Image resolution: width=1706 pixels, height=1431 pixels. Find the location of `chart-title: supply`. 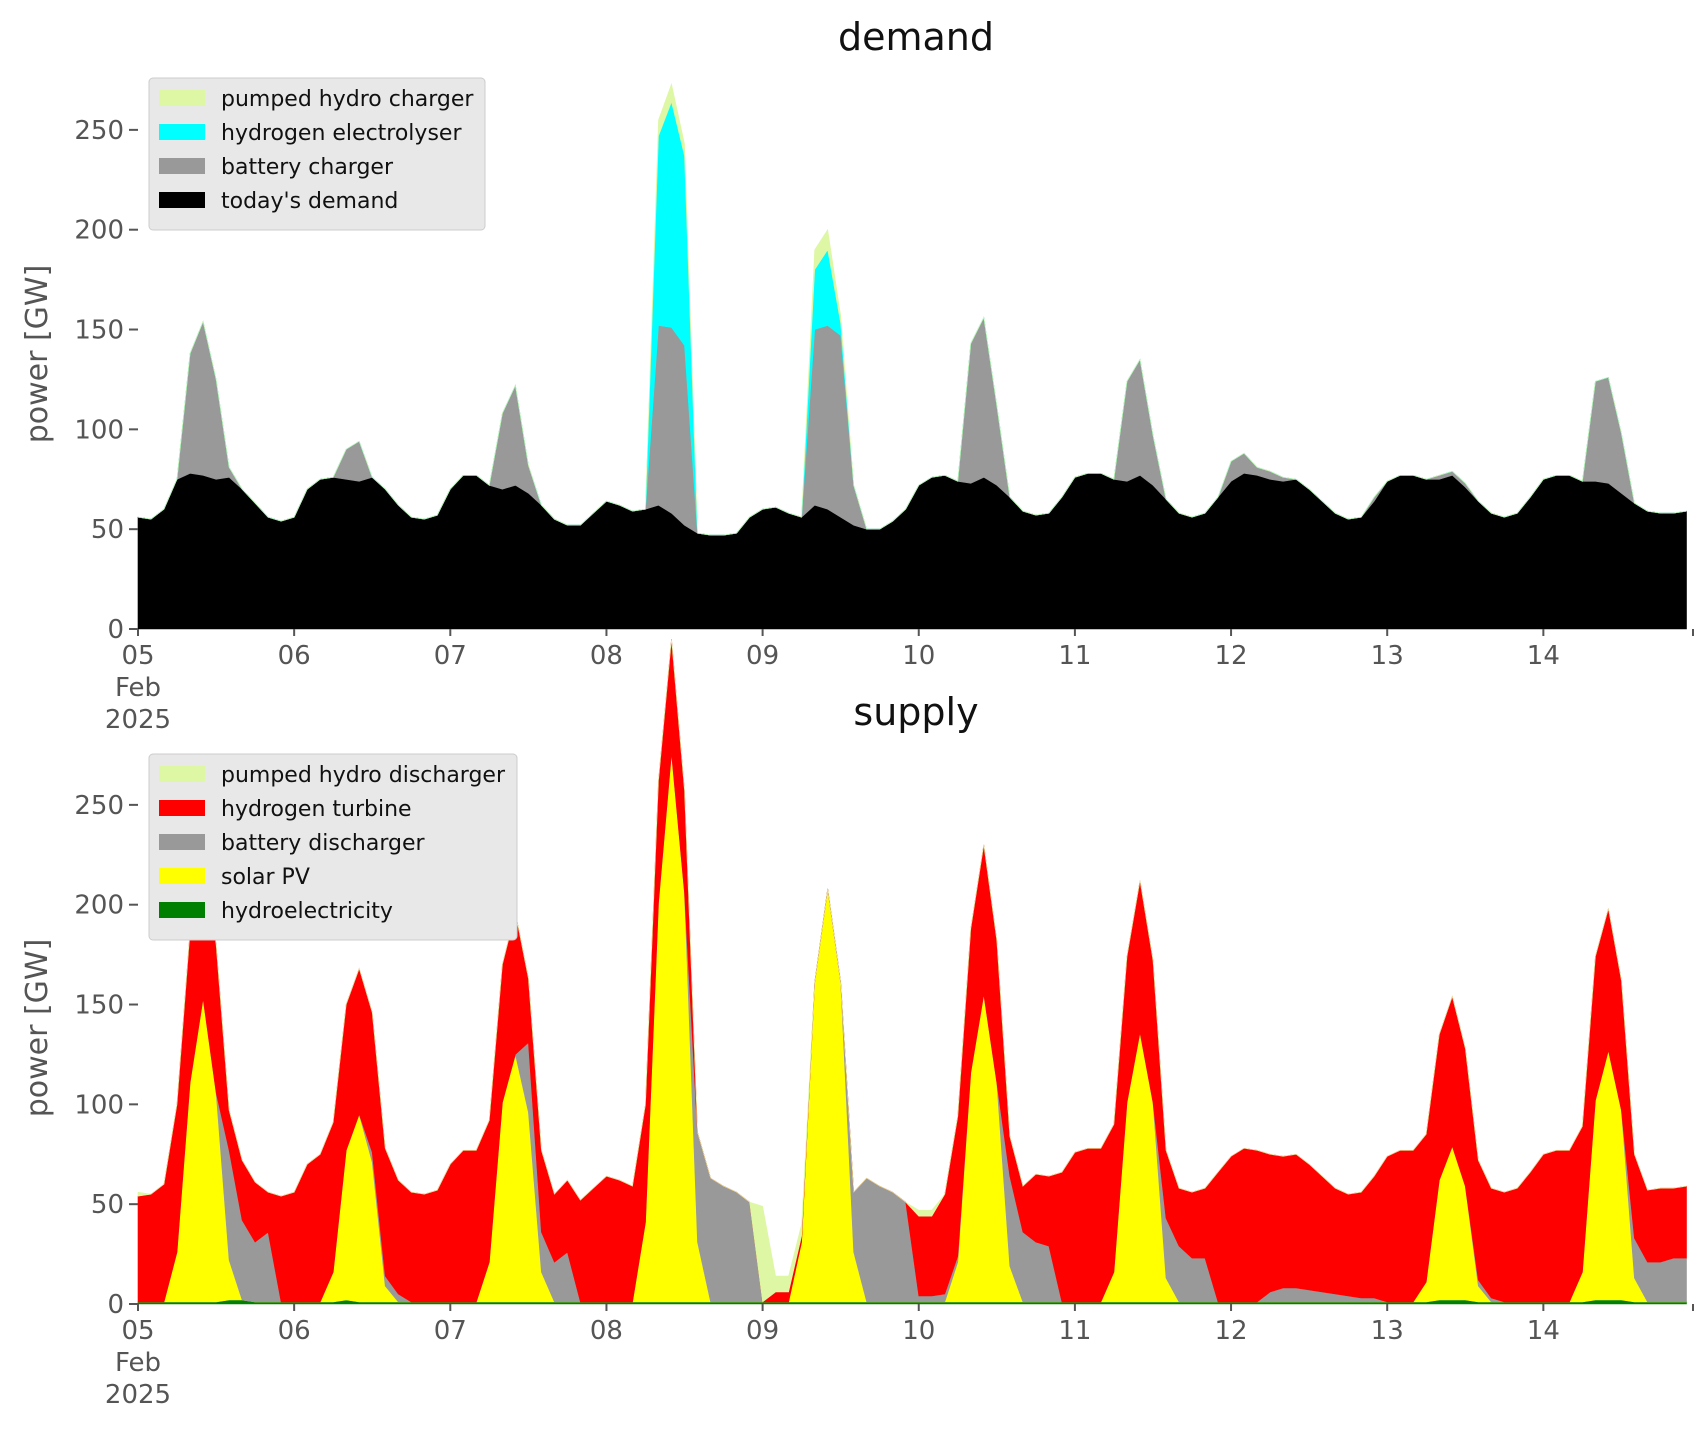

chart-title: supply is located at coordinates (915, 712).